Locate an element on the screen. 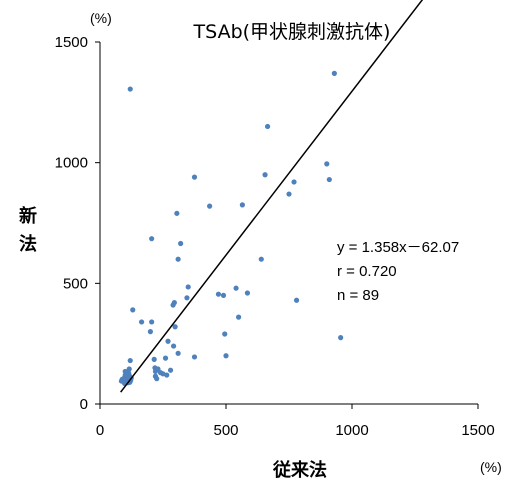 This screenshot has width=518, height=485. y-tick-label: 0 is located at coordinates (84, 404).